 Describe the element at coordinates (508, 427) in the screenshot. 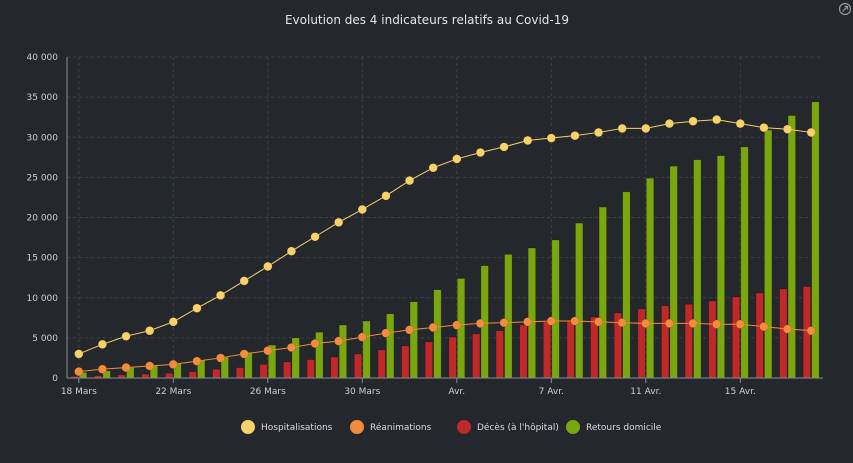

I see `legend-item: Décès (à l'hôpital)` at that location.